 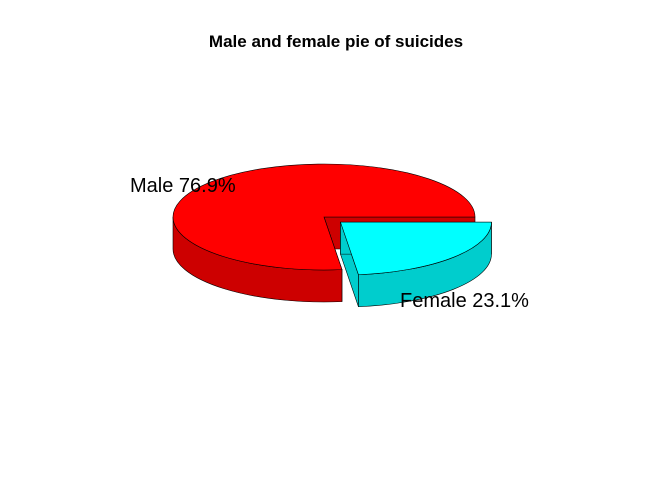 What do you see at coordinates (183, 186) in the screenshot?
I see `slice-label-male: Male 76.9%` at bounding box center [183, 186].